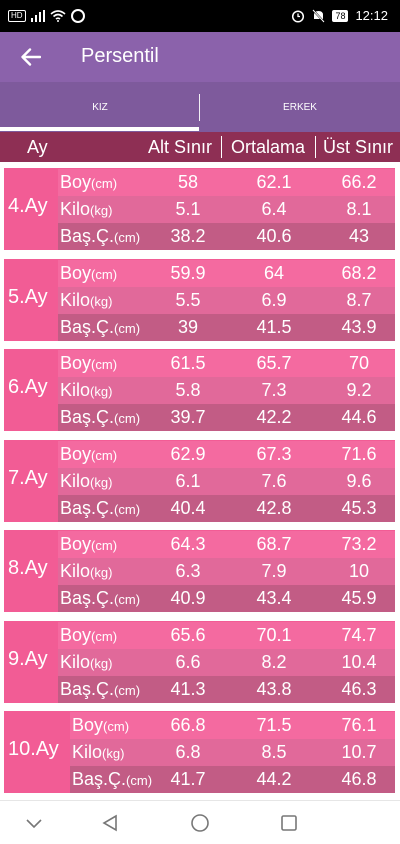 This screenshot has height=844, width=400. Describe the element at coordinates (200, 57) in the screenshot. I see `app-bar: Persentil` at that location.